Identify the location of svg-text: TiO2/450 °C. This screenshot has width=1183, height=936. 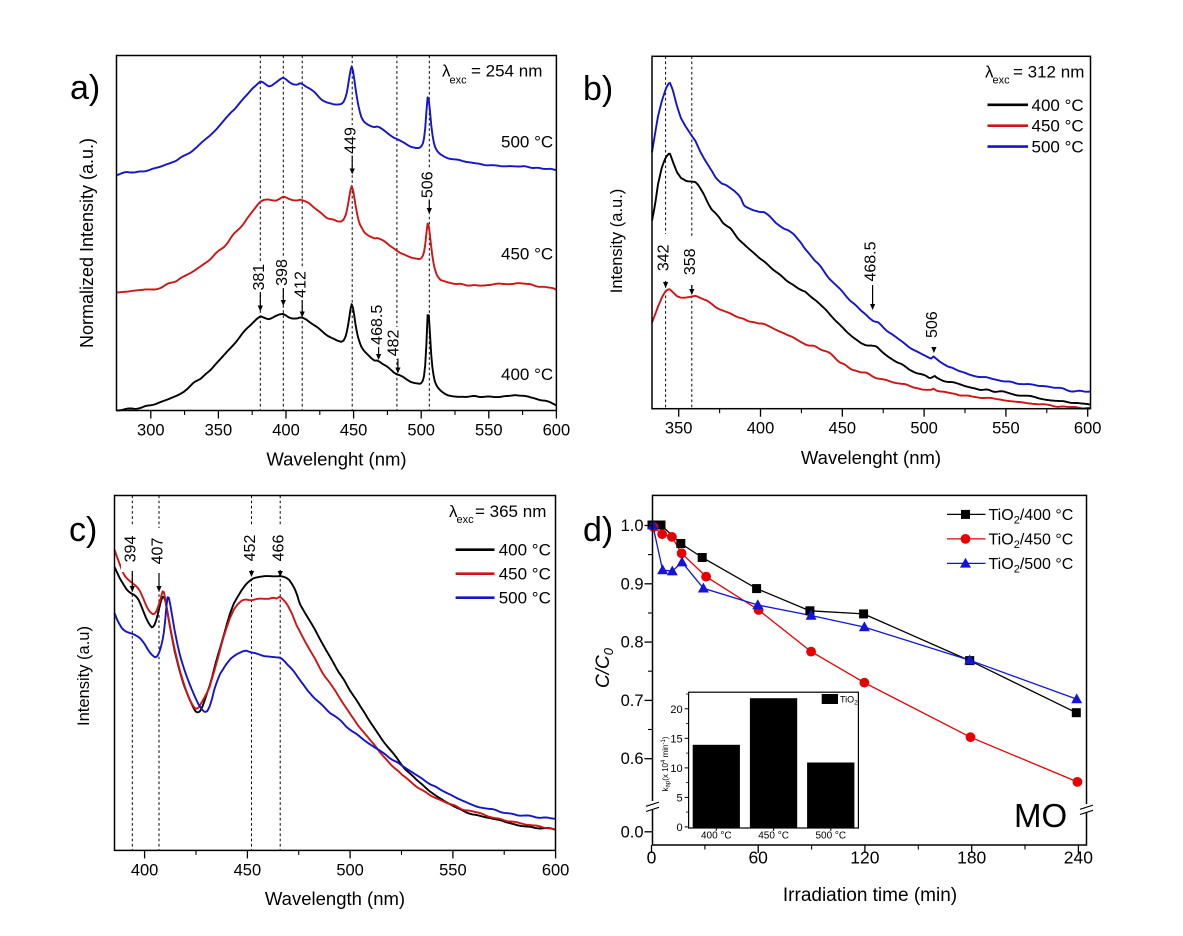
(1031, 542).